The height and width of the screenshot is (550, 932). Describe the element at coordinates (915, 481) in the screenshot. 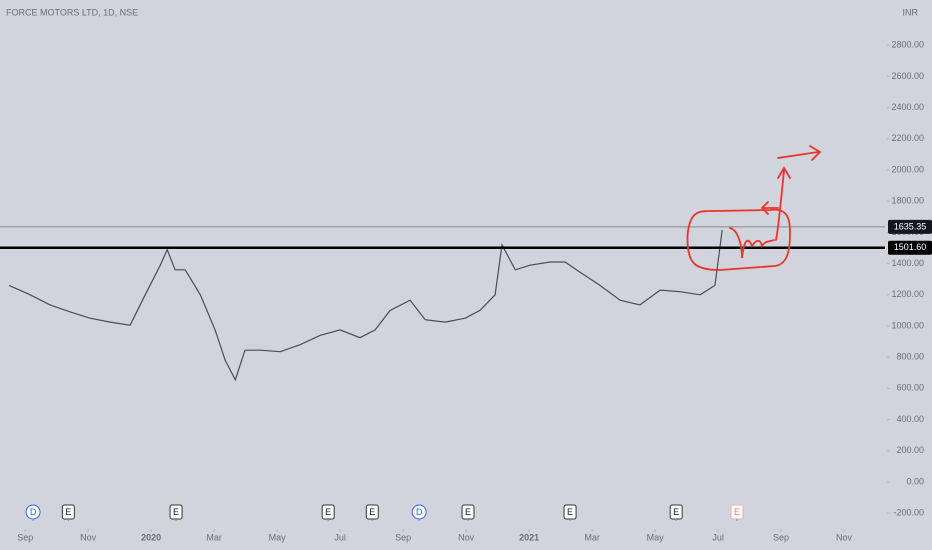

I see `y-tick-label: 0.00` at that location.